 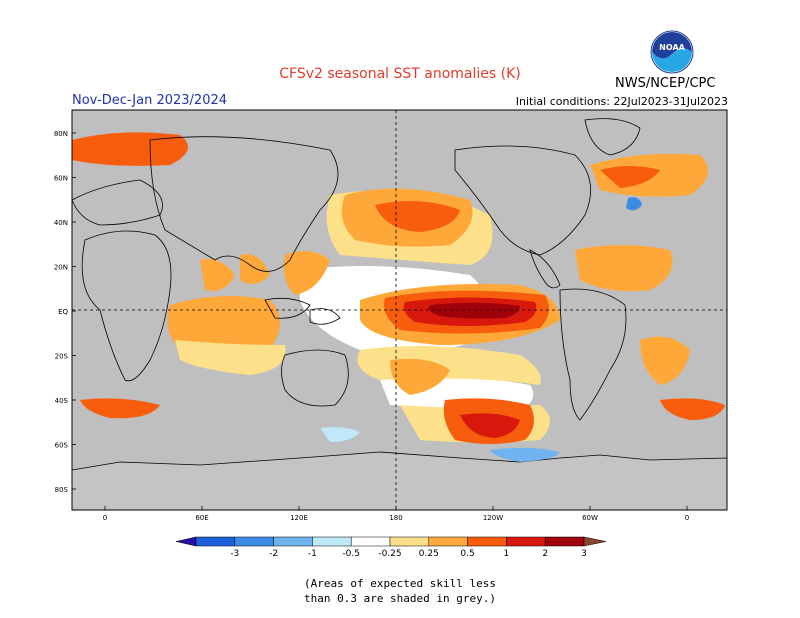 What do you see at coordinates (395, 518) in the screenshot?
I see `lon-label: 180` at bounding box center [395, 518].